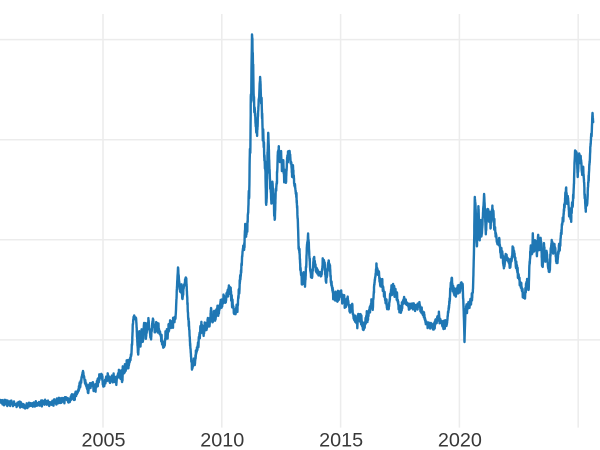 This screenshot has height=450, width=600. Describe the element at coordinates (103, 440) in the screenshot. I see `svg-text: 2005` at that location.